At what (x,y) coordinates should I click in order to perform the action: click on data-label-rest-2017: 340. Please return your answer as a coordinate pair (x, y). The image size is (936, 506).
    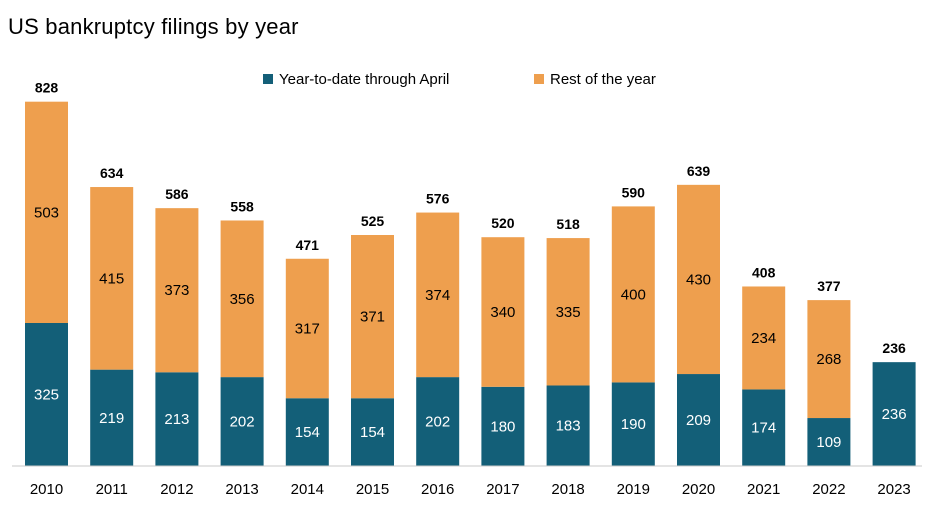
    Looking at the image, I should click on (502, 312).